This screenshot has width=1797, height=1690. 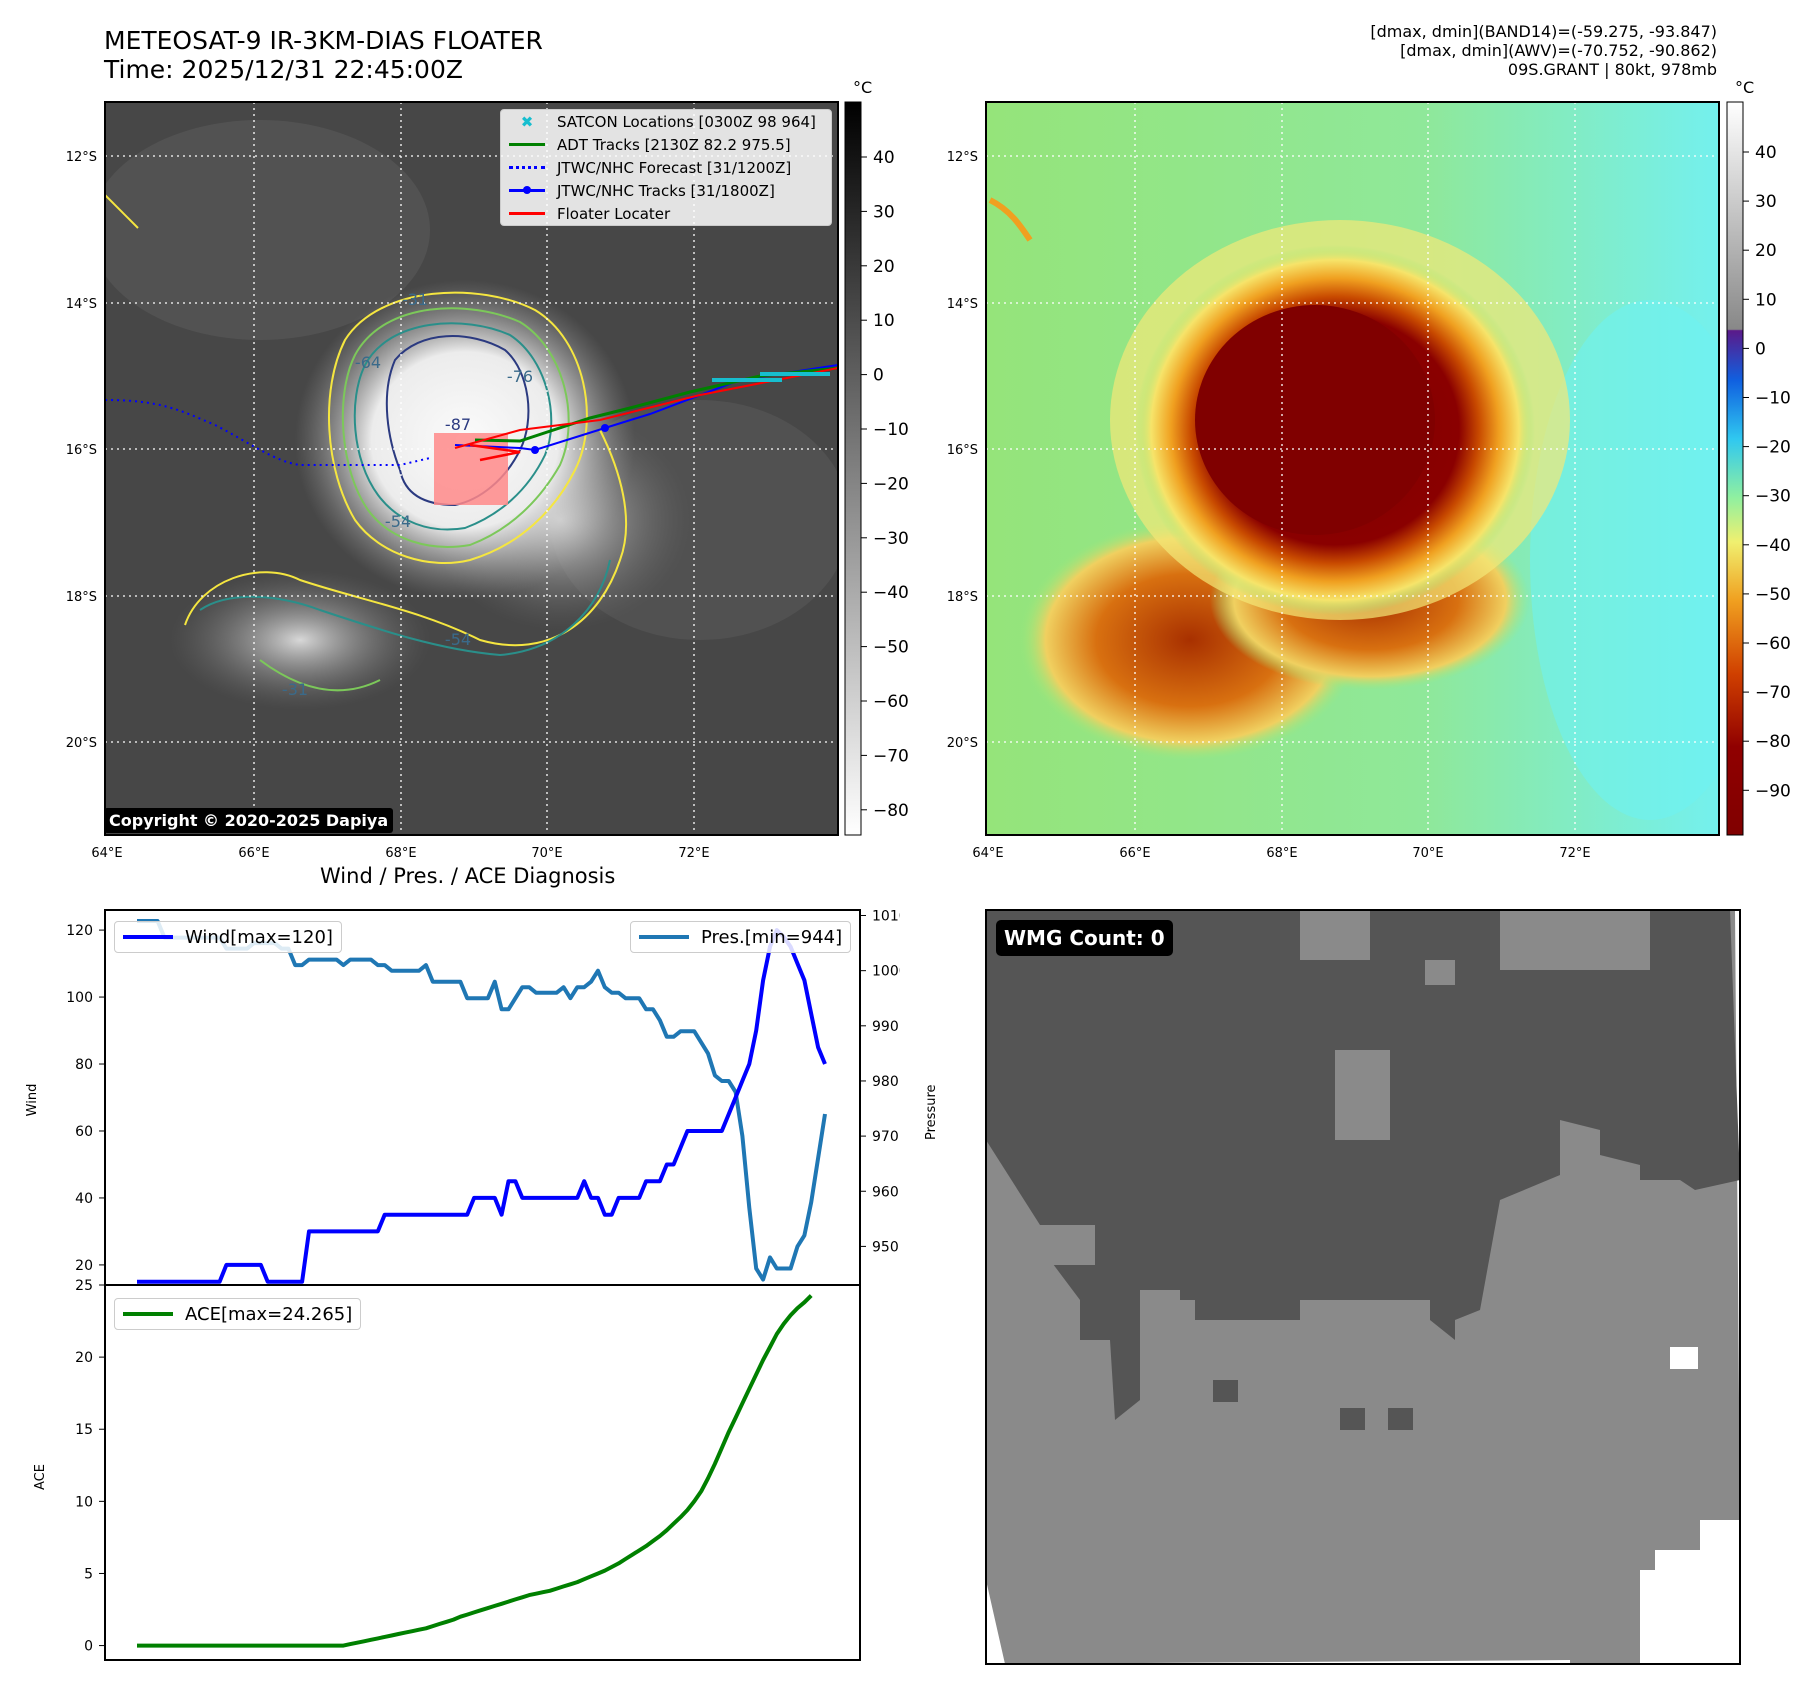 What do you see at coordinates (546, 853) in the screenshot?
I see `lon-tick-label: 70°E` at bounding box center [546, 853].